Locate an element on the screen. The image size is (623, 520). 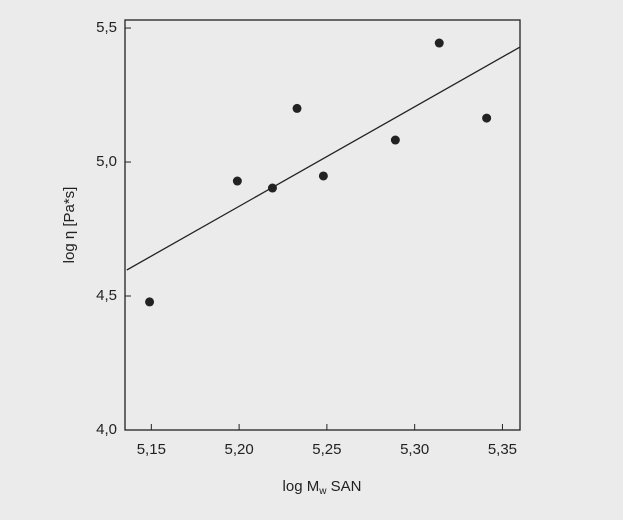
y-tick-label: 4,5 is located at coordinates (106, 295).